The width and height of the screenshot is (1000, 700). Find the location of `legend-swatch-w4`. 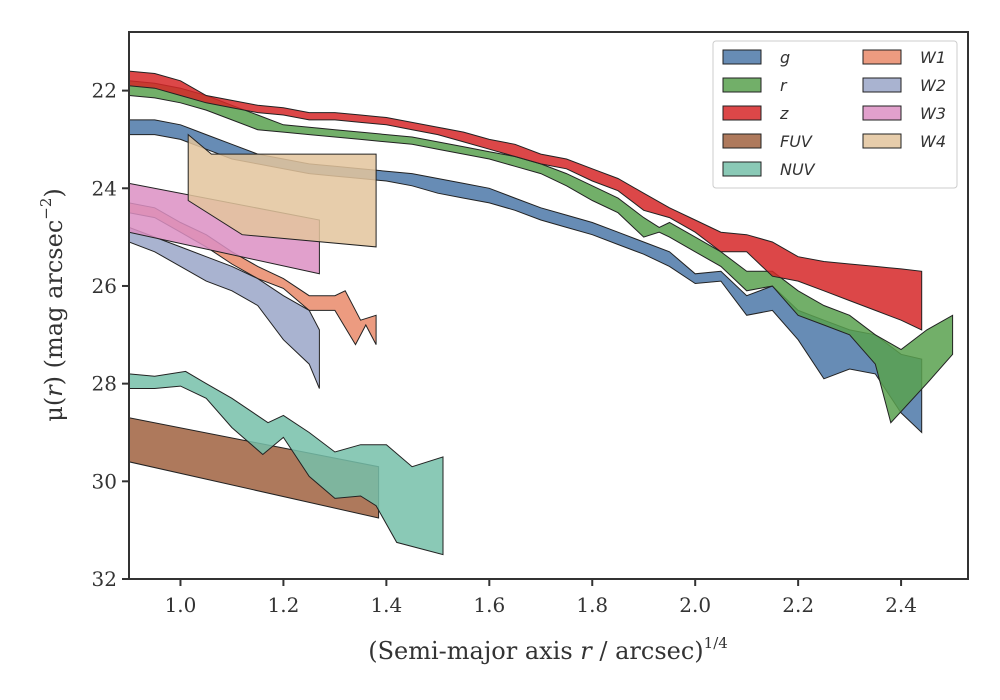

legend-swatch-w4 is located at coordinates (882, 141).